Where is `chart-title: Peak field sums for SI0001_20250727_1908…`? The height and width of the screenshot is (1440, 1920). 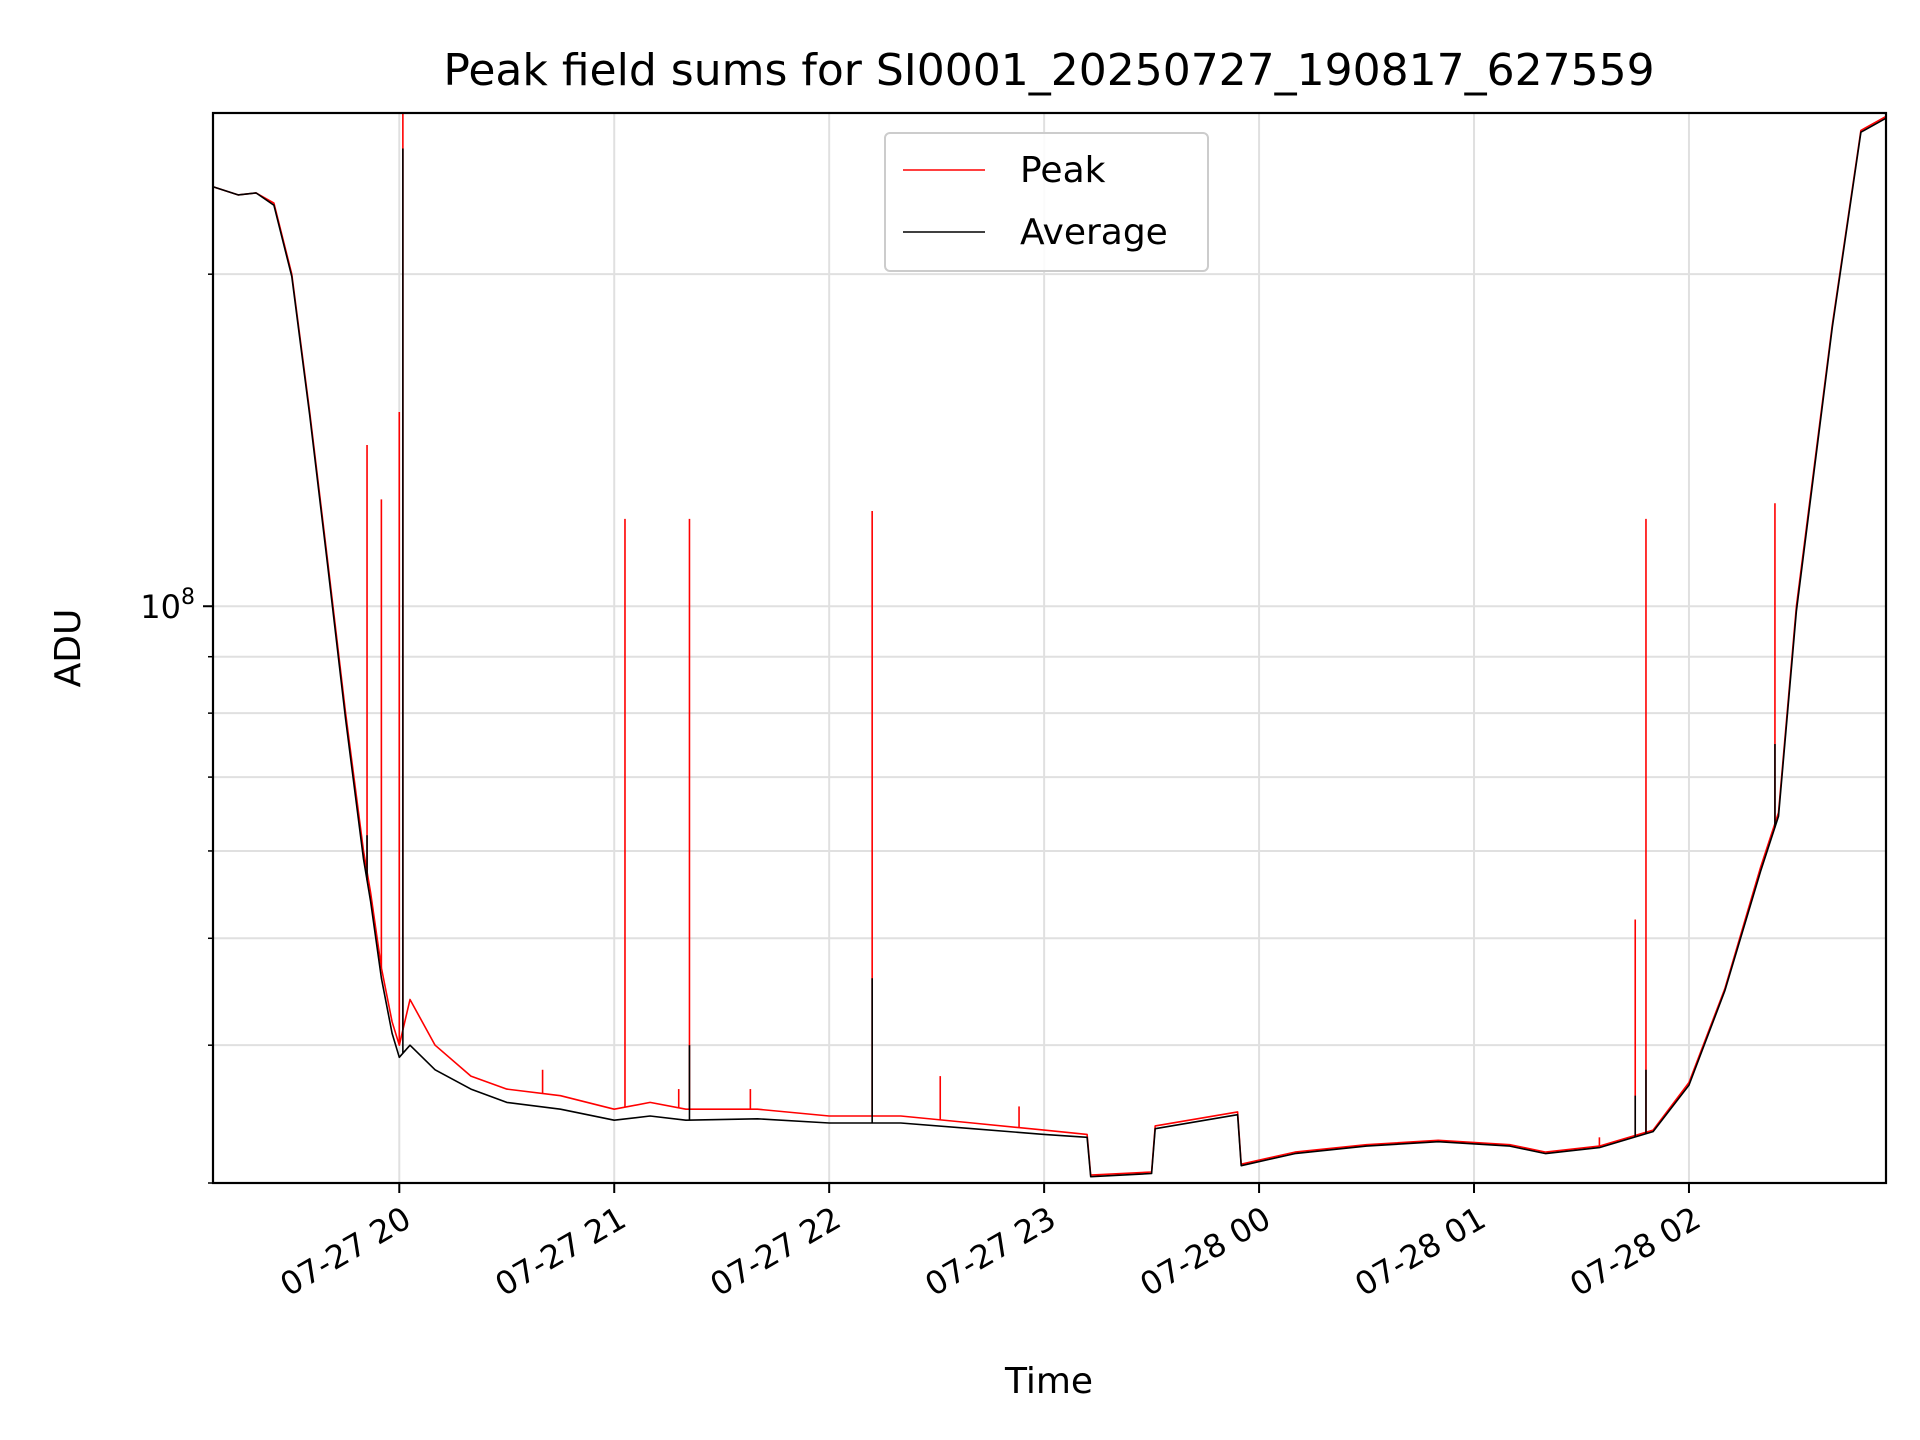 chart-title: Peak field sums for SI0001_20250727_1908… is located at coordinates (1048, 70).